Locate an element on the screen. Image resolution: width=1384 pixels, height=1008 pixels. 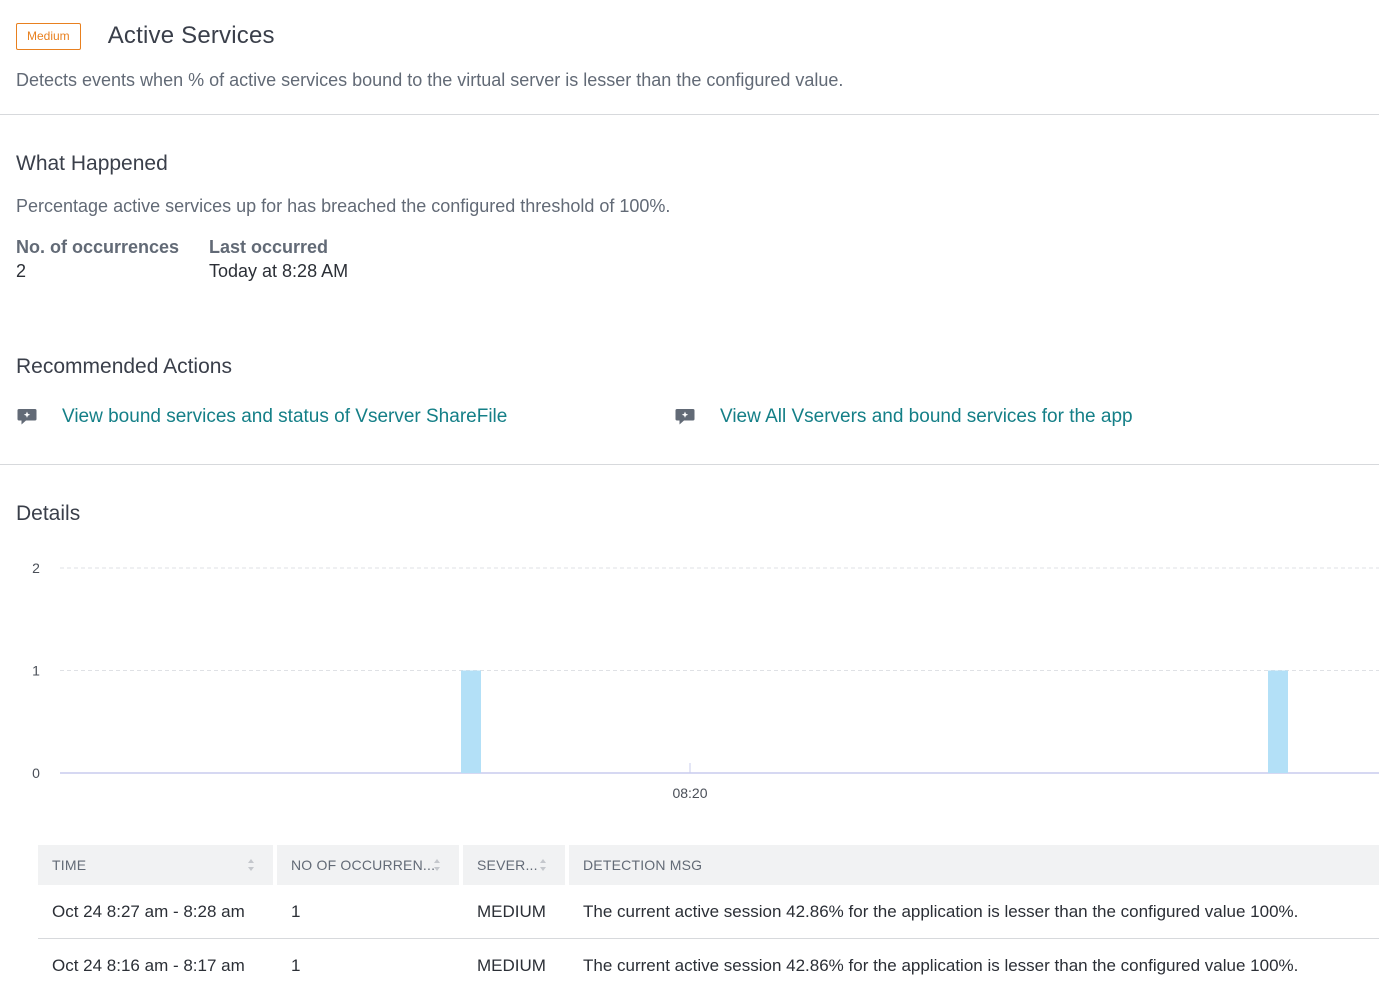
occurrences-value: 2 is located at coordinates (21, 271).